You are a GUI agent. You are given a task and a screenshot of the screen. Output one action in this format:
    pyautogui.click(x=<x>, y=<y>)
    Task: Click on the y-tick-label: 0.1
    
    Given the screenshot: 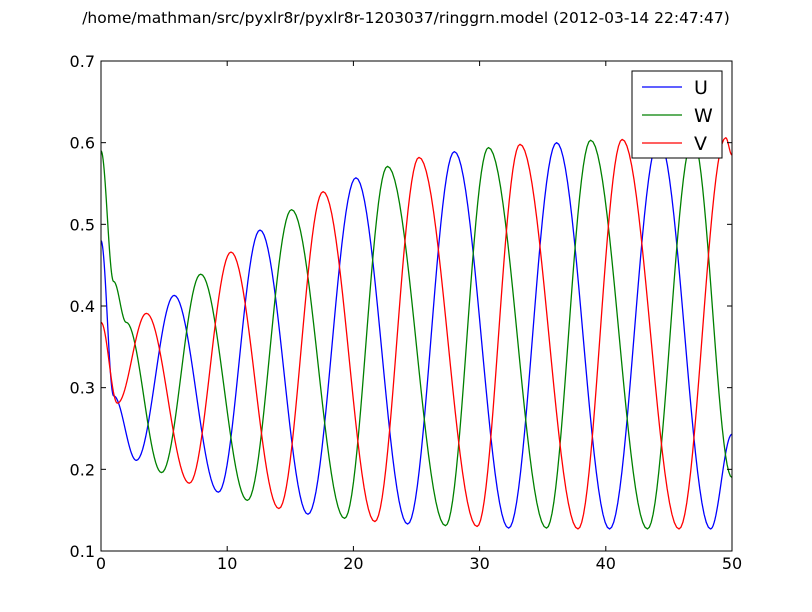 What is the action you would take?
    pyautogui.click(x=82, y=551)
    